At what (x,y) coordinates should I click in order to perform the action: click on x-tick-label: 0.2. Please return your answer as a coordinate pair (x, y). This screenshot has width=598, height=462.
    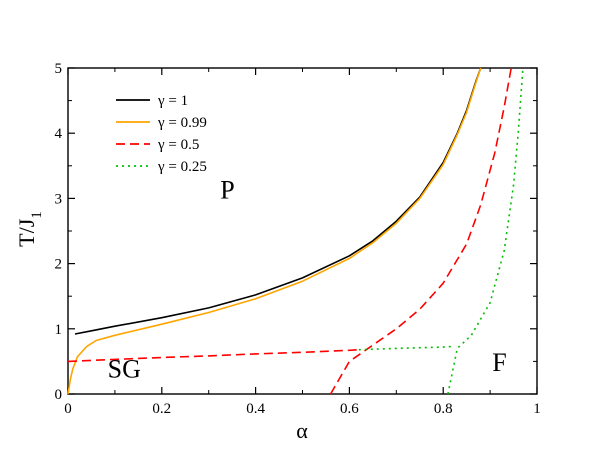
    Looking at the image, I should click on (161, 409).